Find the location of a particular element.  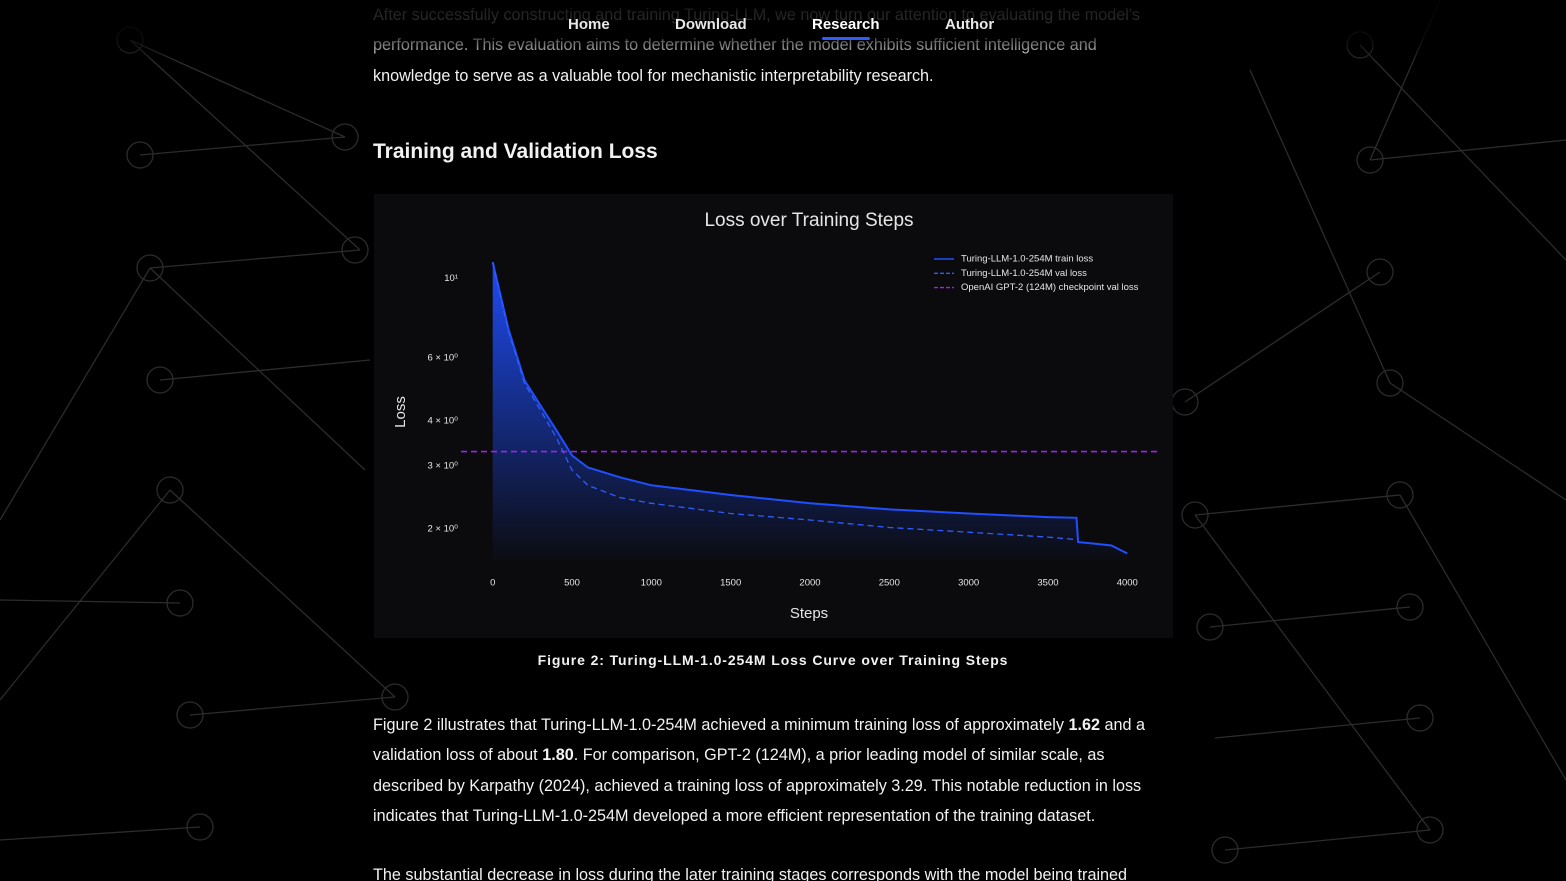

nav-link: Research is located at coordinates (846, 28).